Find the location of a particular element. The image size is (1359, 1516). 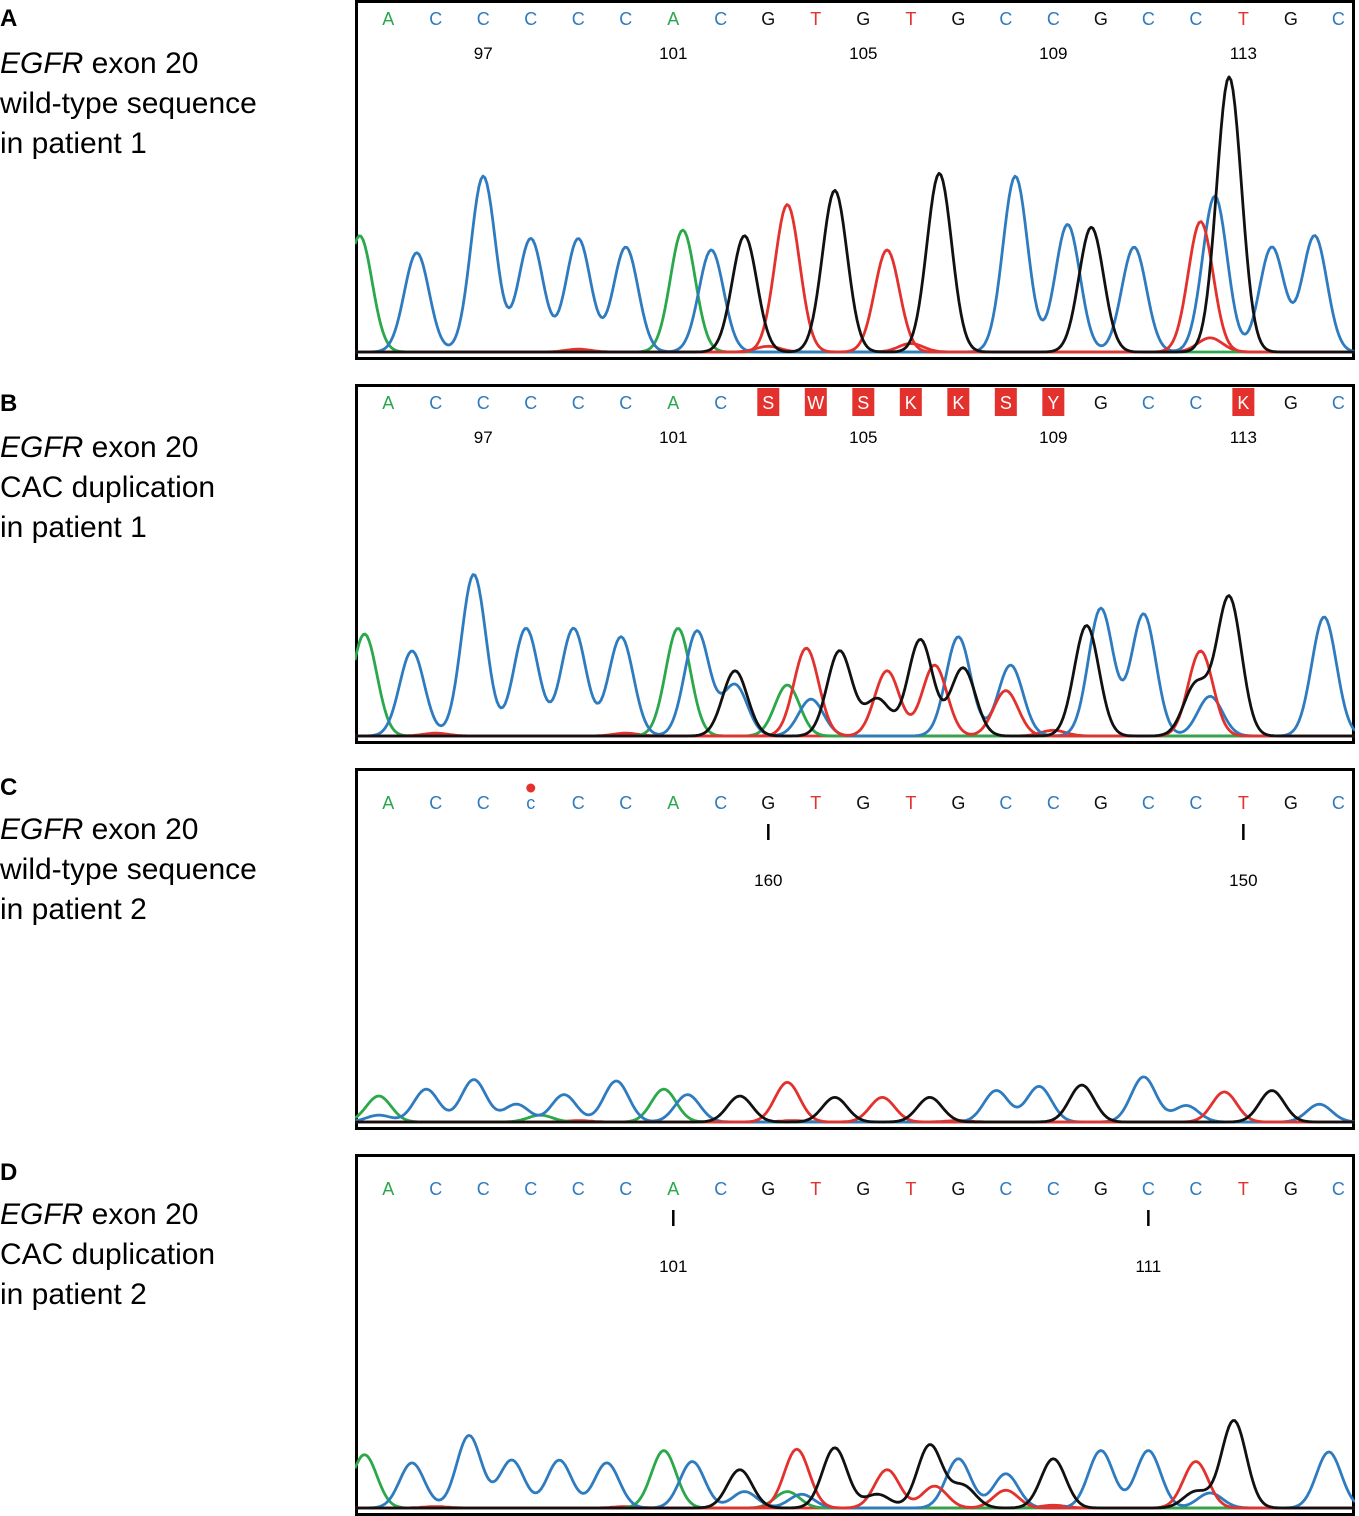

position-label: 150 is located at coordinates (1243, 880).